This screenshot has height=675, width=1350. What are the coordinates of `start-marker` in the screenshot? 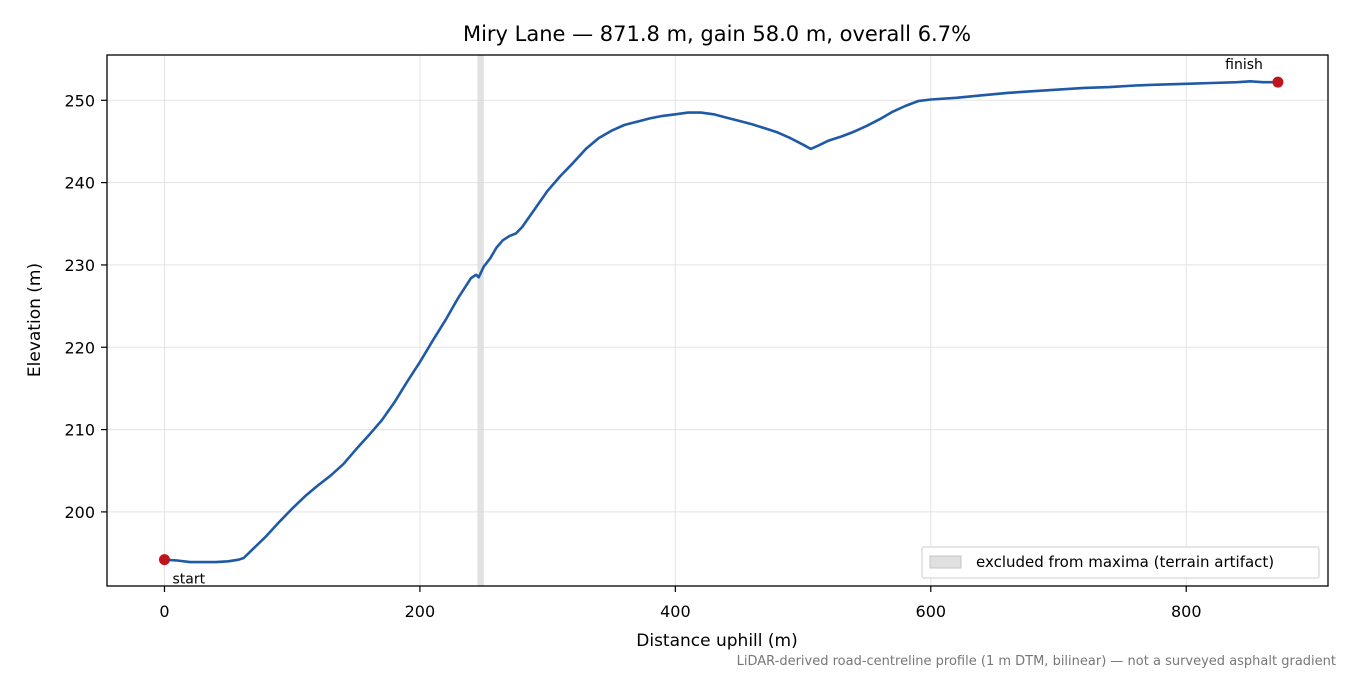 It's located at (164, 560).